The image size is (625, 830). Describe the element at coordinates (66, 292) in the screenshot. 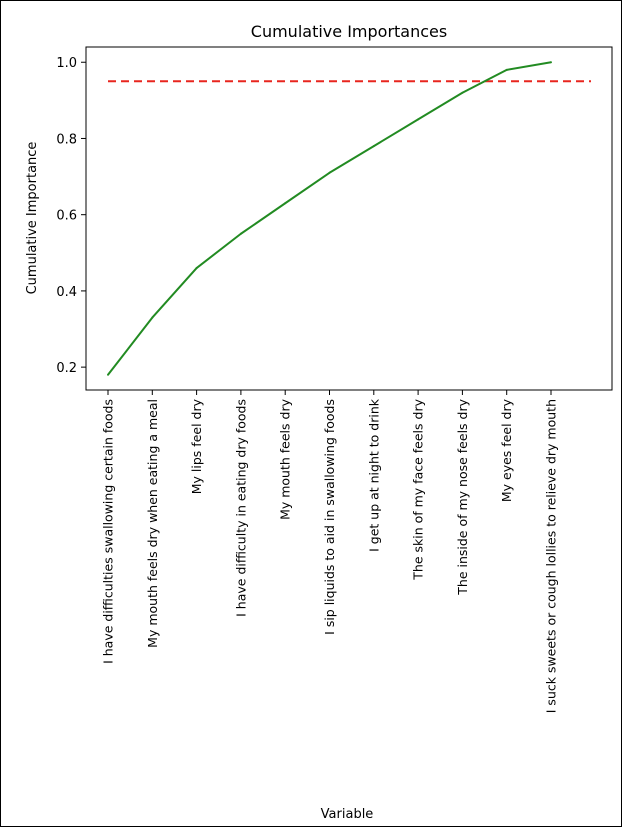

I see `y-tick-label: 0.4` at that location.